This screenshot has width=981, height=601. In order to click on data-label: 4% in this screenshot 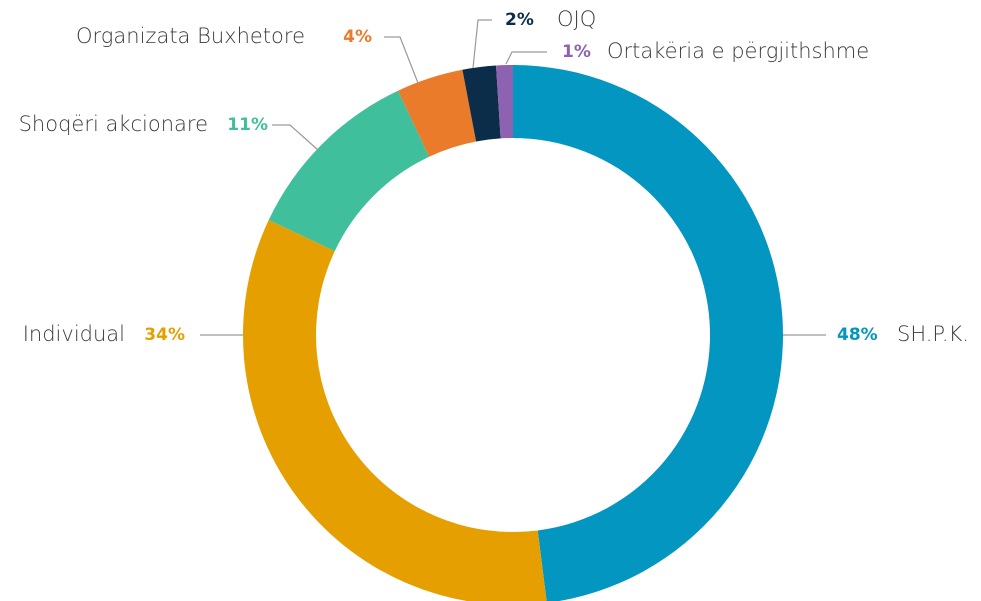, I will do `click(357, 37)`.